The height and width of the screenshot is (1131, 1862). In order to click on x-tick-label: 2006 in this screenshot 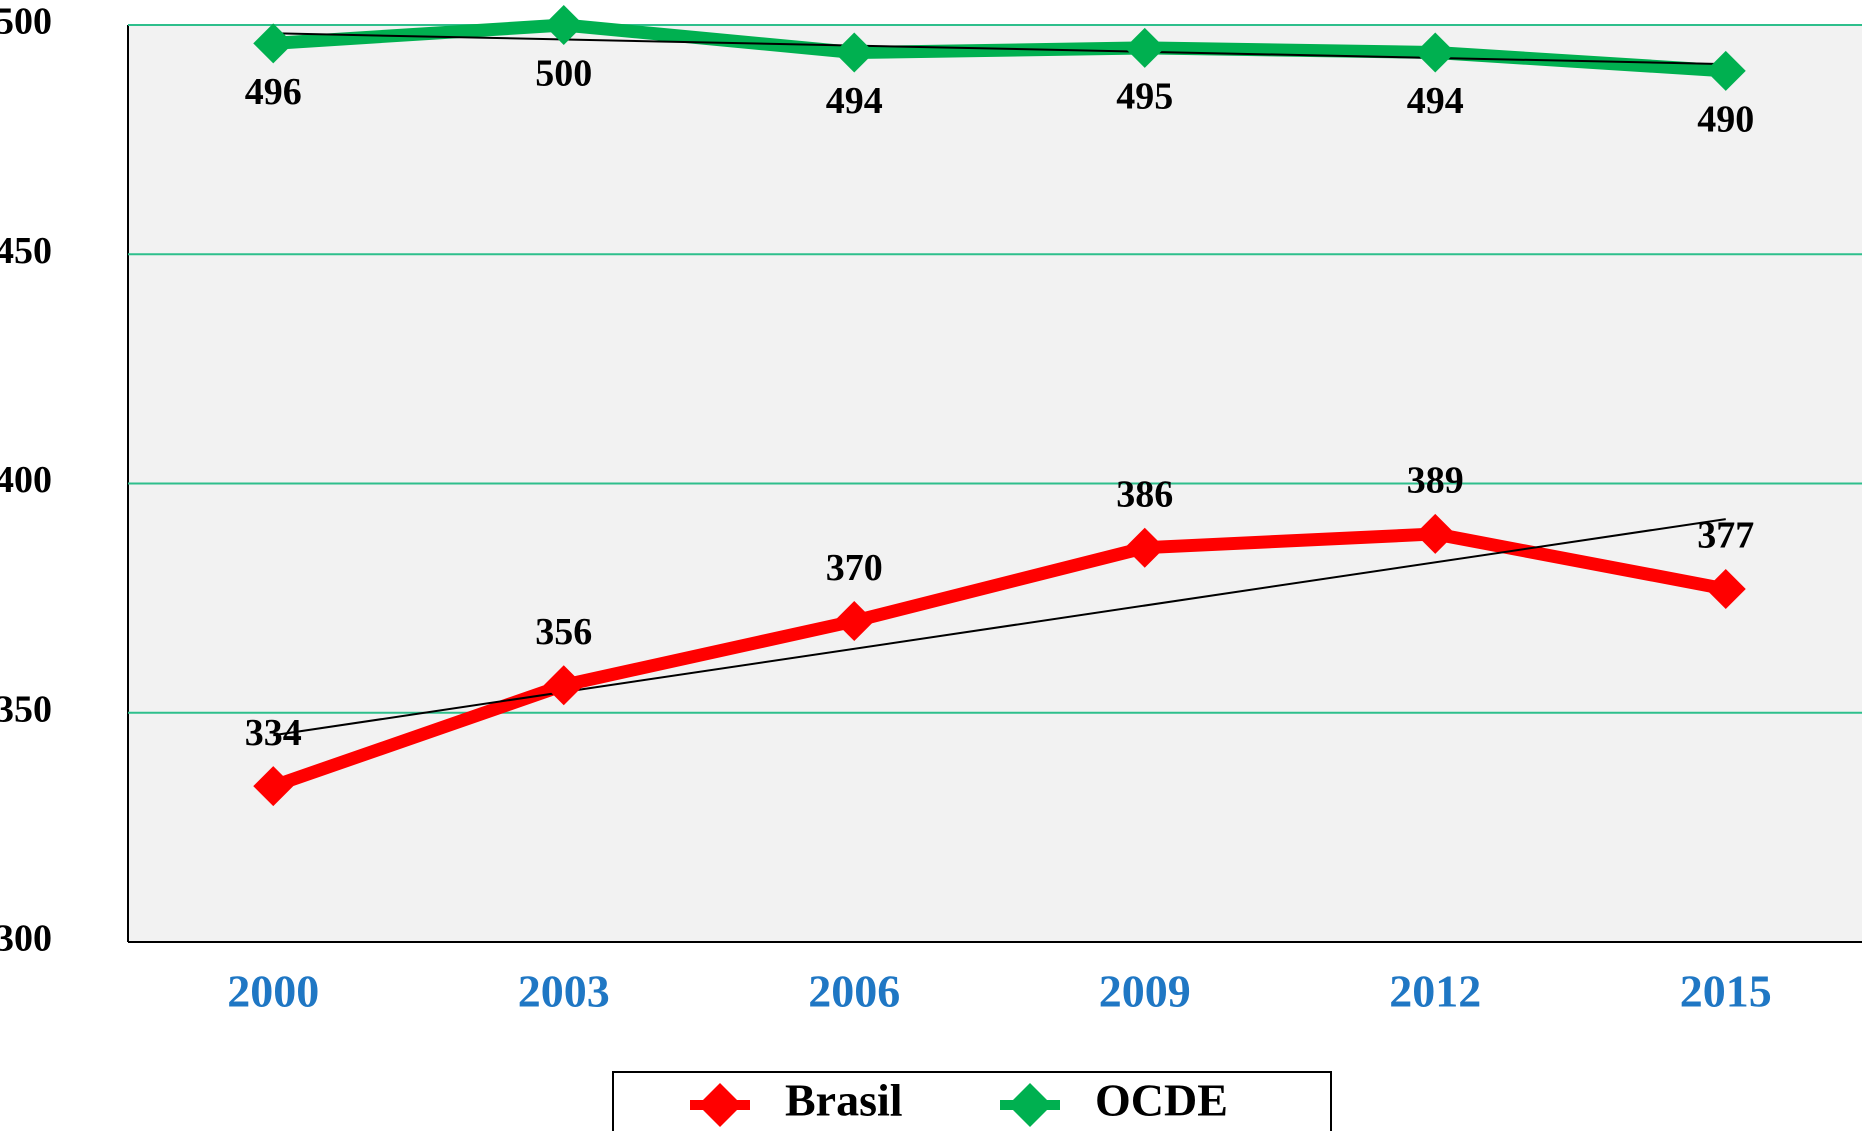, I will do `click(854, 991)`.